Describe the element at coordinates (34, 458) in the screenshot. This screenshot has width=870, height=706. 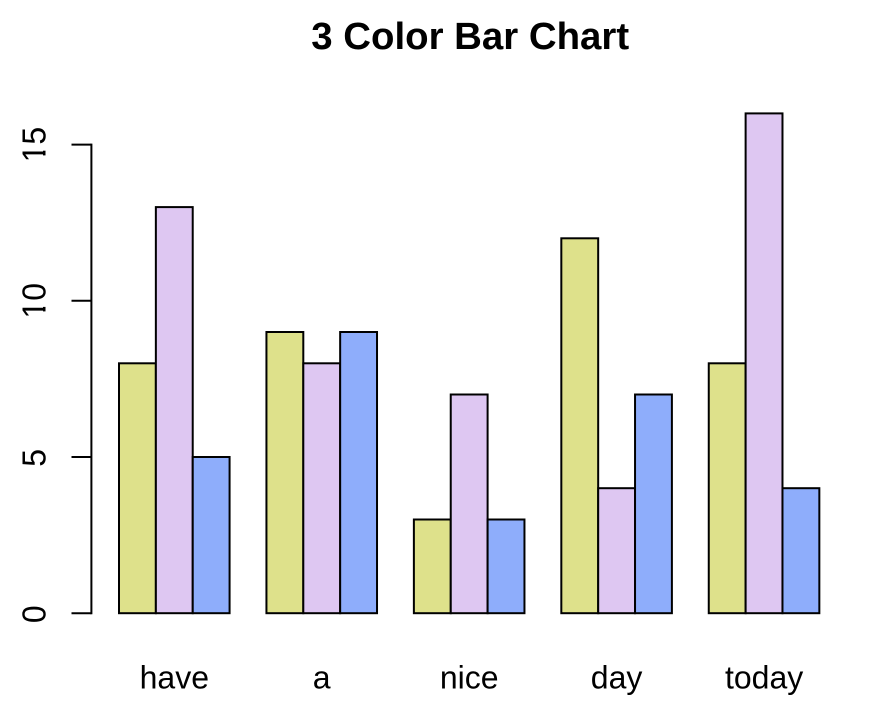
I see `svg-text: 5` at that location.